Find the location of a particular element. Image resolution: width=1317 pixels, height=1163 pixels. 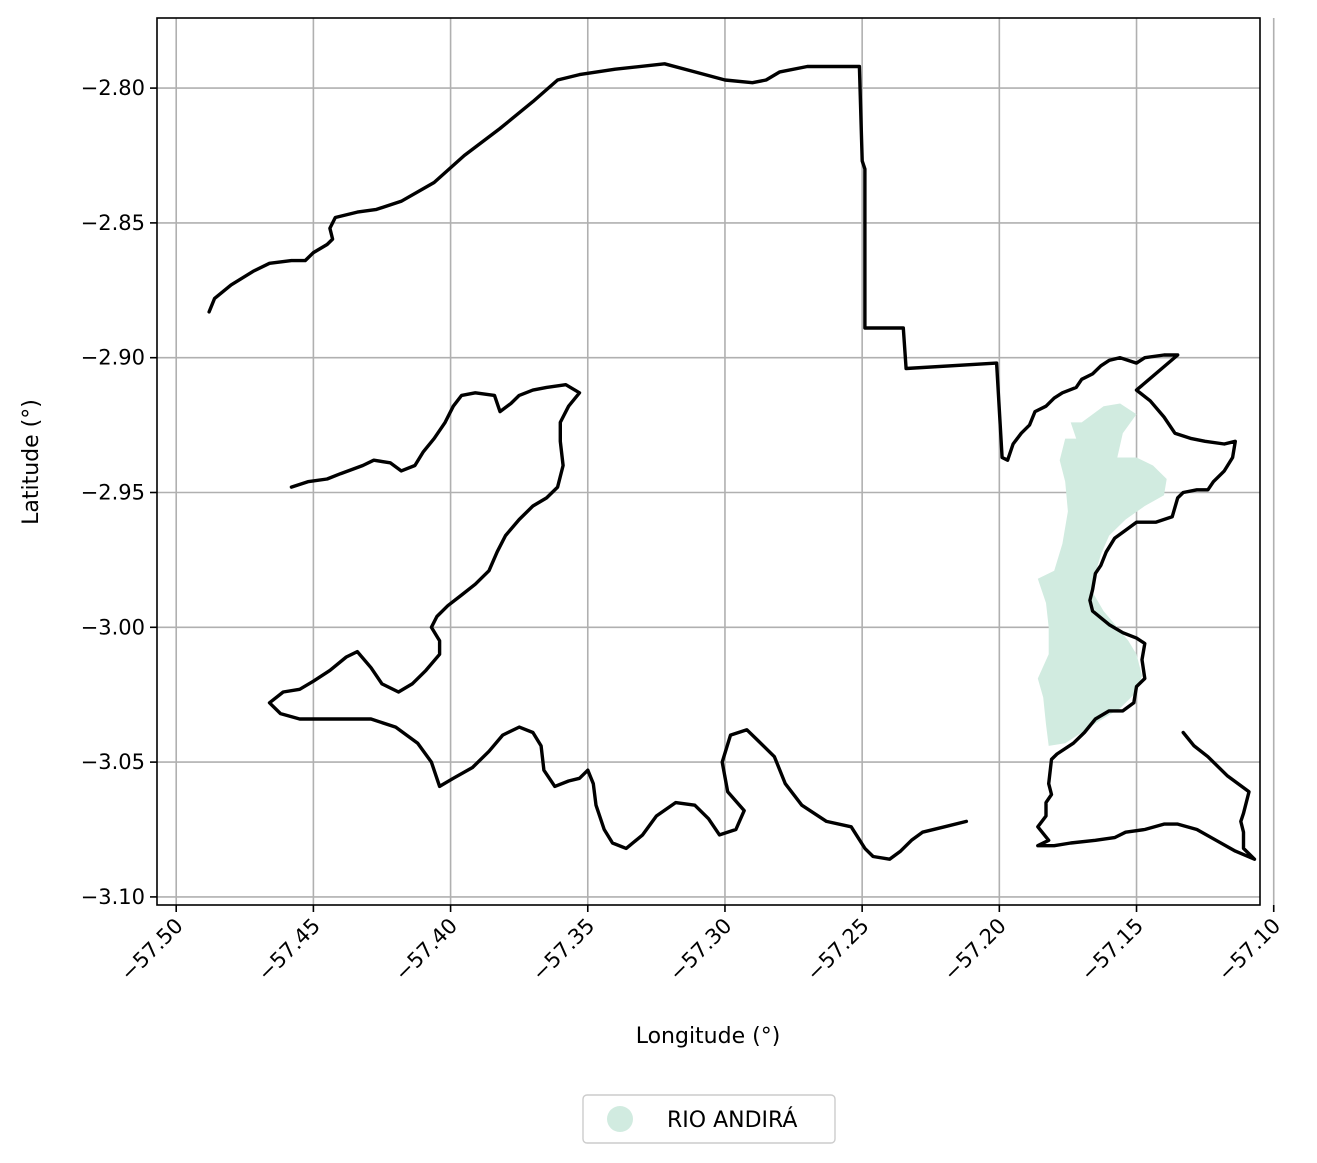

y-tick-label-3: −2.95 is located at coordinates (113, 493).